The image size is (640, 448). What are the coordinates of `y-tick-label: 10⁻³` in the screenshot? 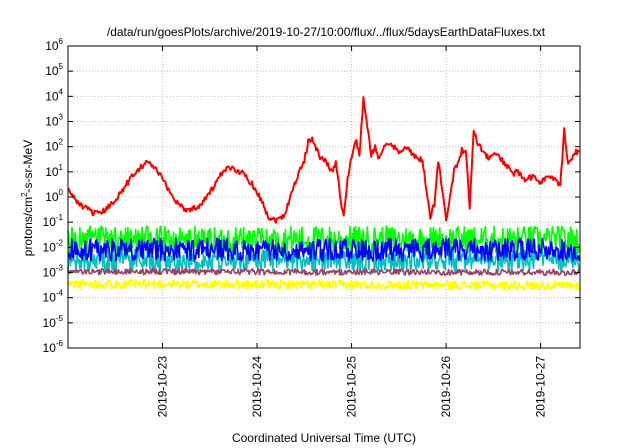 It's located at (53, 272).